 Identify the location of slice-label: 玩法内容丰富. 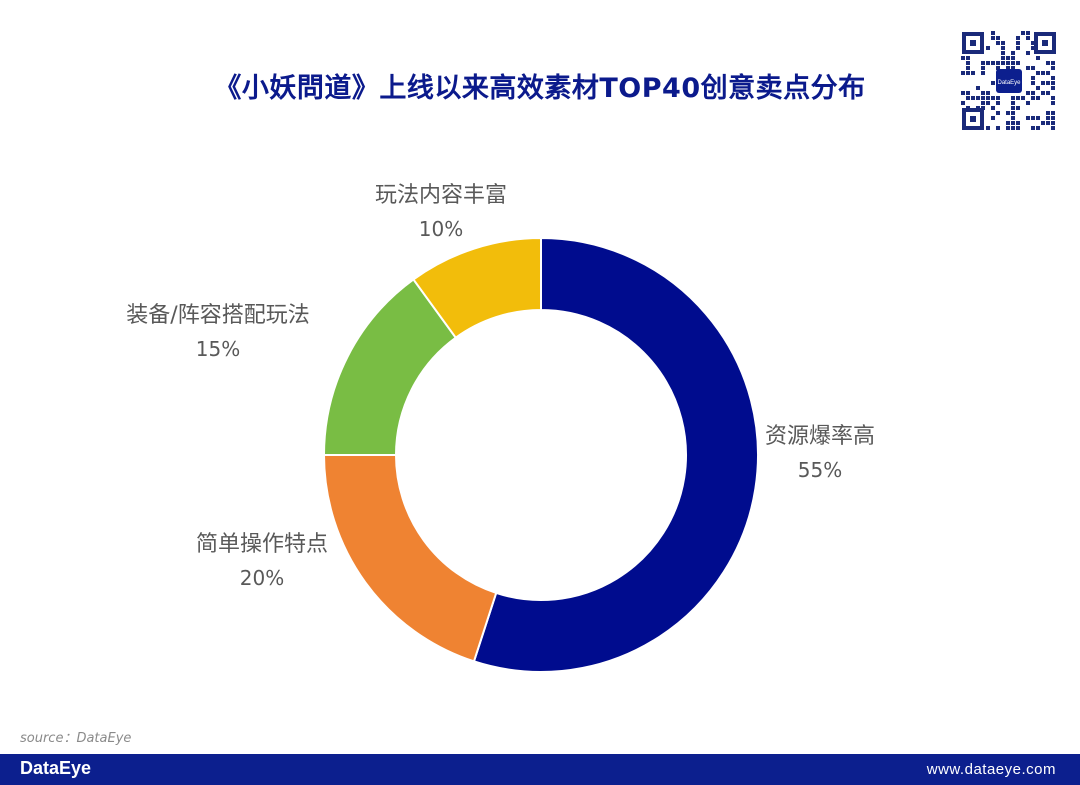
(441, 195).